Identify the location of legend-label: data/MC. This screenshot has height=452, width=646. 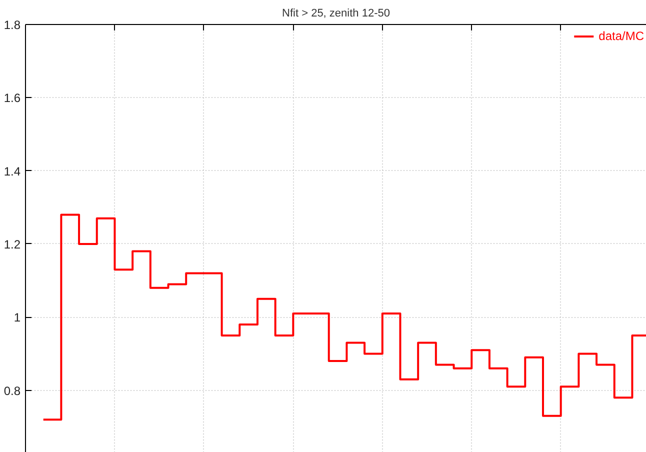
(621, 36).